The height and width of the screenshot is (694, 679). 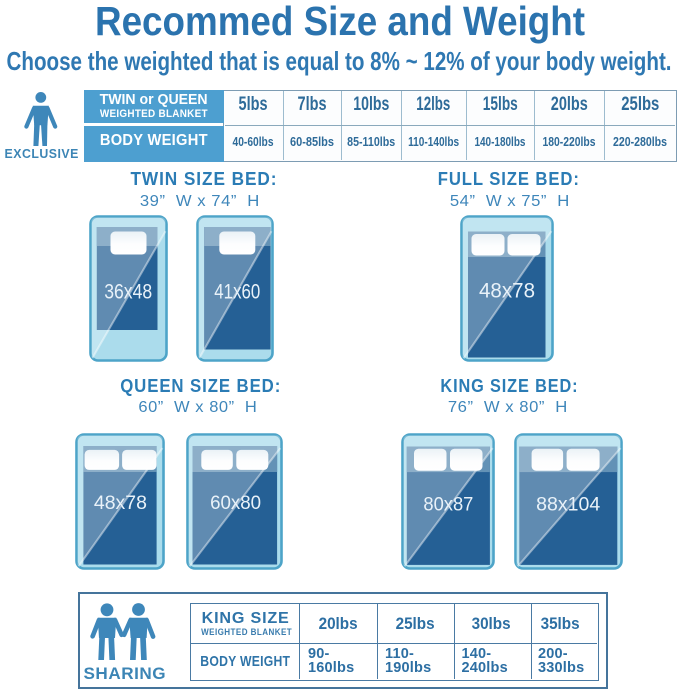 I want to click on svg-text: 36x48, so click(x=128, y=292).